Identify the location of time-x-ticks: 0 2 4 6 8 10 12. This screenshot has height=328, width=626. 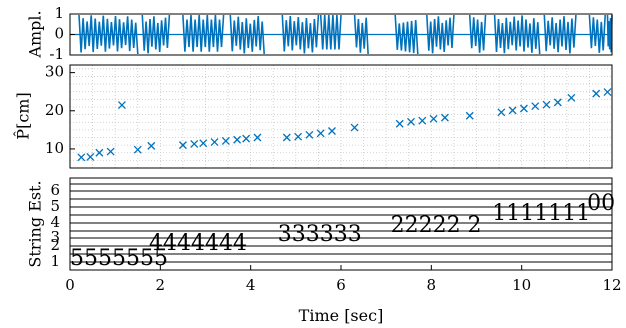
(343, 279).